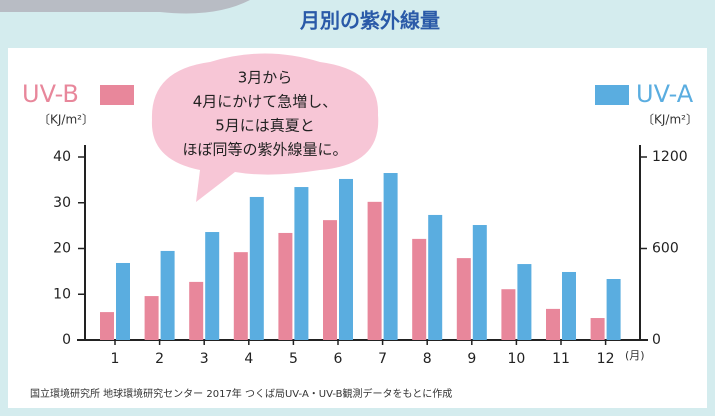 The width and height of the screenshot is (715, 416). What do you see at coordinates (382, 359) in the screenshot?
I see `x-tick-label: 7` at bounding box center [382, 359].